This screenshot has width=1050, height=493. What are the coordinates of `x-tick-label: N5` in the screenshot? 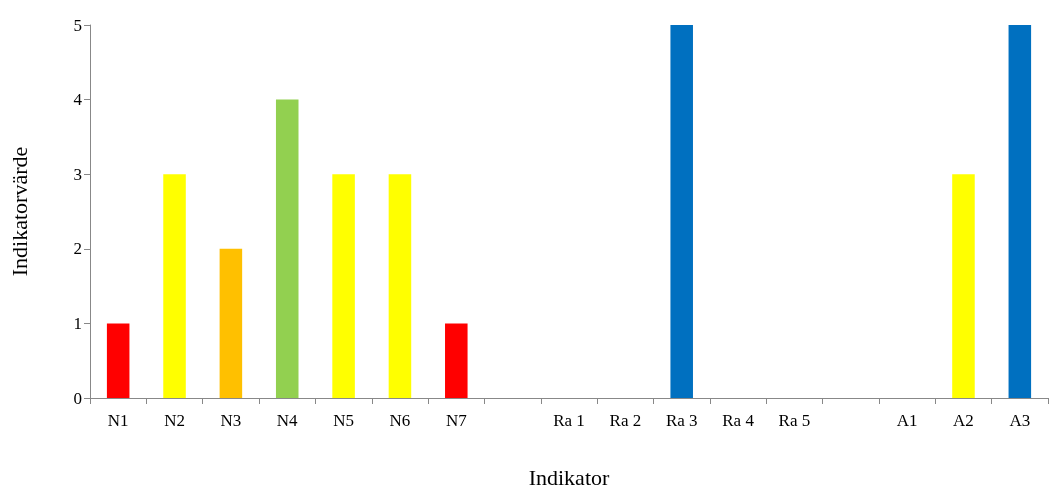 It's located at (343, 420).